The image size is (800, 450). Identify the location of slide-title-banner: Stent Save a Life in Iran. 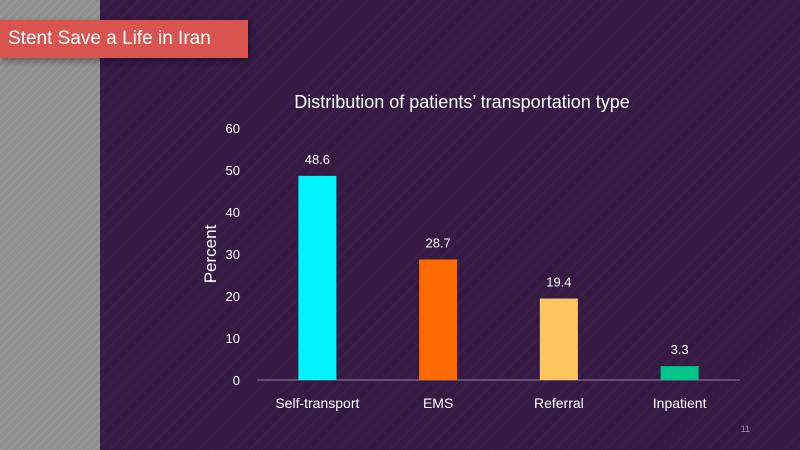
(124, 39).